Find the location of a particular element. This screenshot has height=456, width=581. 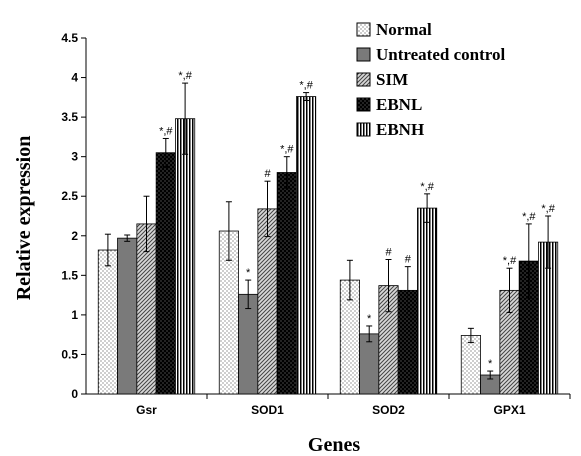

bar-untreated-control-gsr is located at coordinates (127, 316).